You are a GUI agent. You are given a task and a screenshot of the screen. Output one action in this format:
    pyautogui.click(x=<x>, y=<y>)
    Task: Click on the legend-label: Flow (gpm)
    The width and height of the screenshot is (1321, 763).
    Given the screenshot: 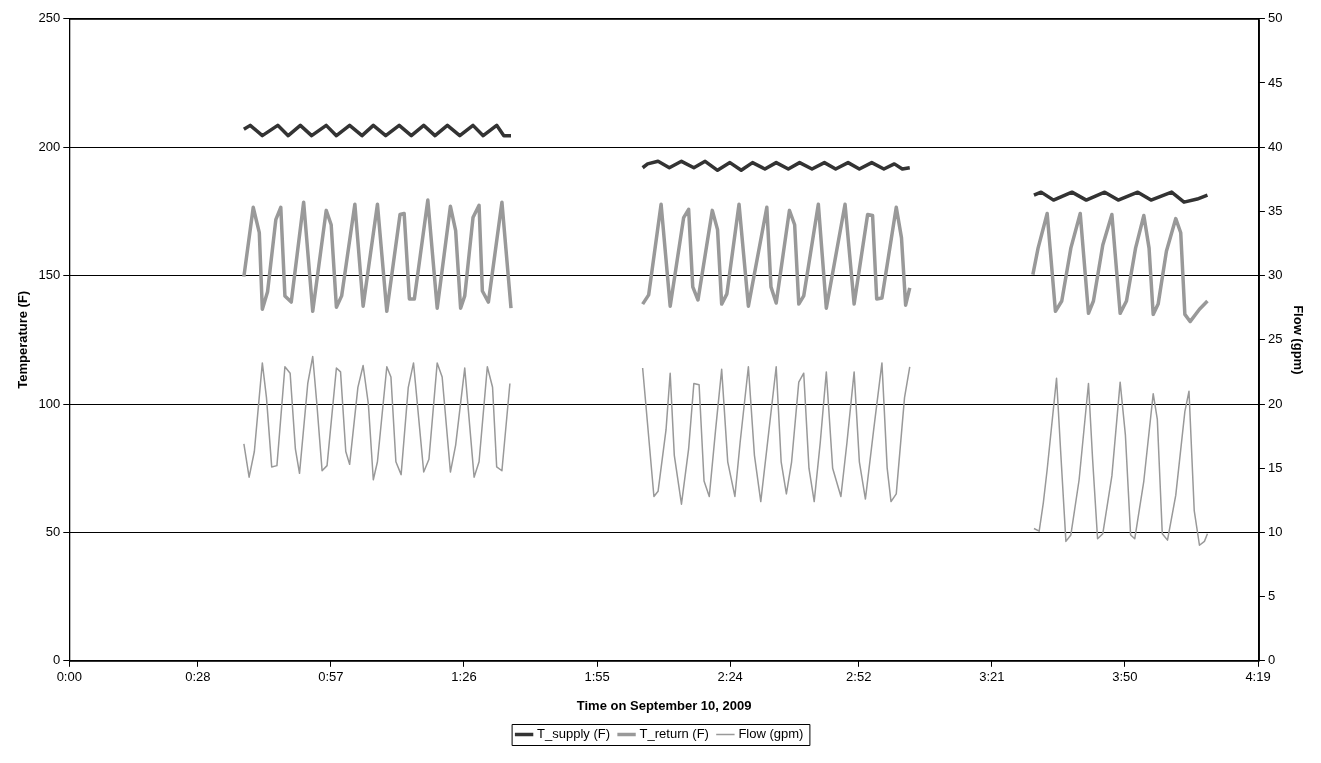 What is the action you would take?
    pyautogui.click(x=771, y=734)
    